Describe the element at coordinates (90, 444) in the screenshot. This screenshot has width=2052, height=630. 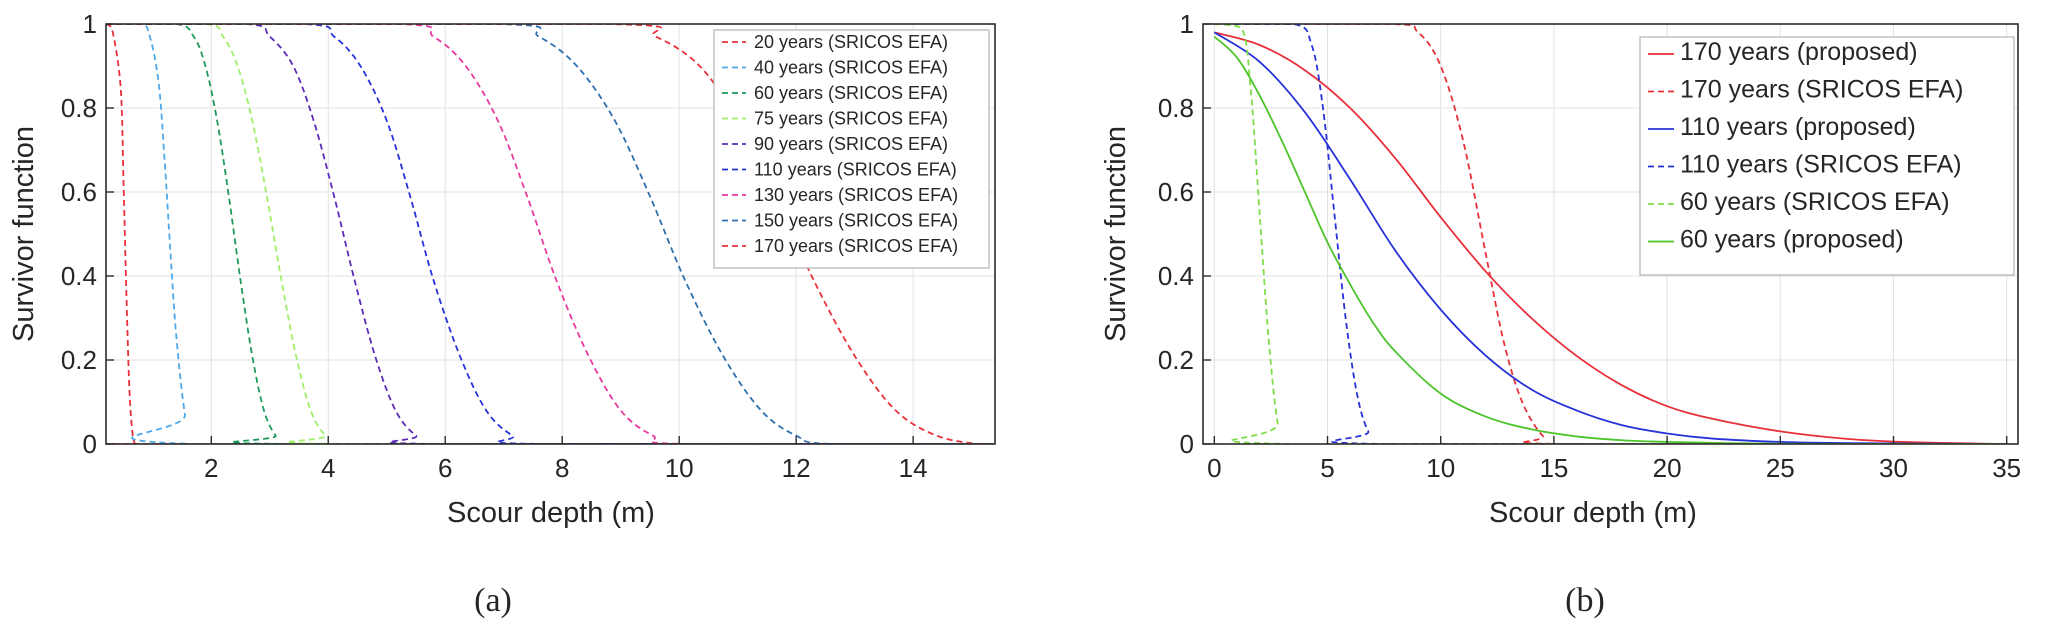
I see `panel-a-y-tick-label: 0` at that location.